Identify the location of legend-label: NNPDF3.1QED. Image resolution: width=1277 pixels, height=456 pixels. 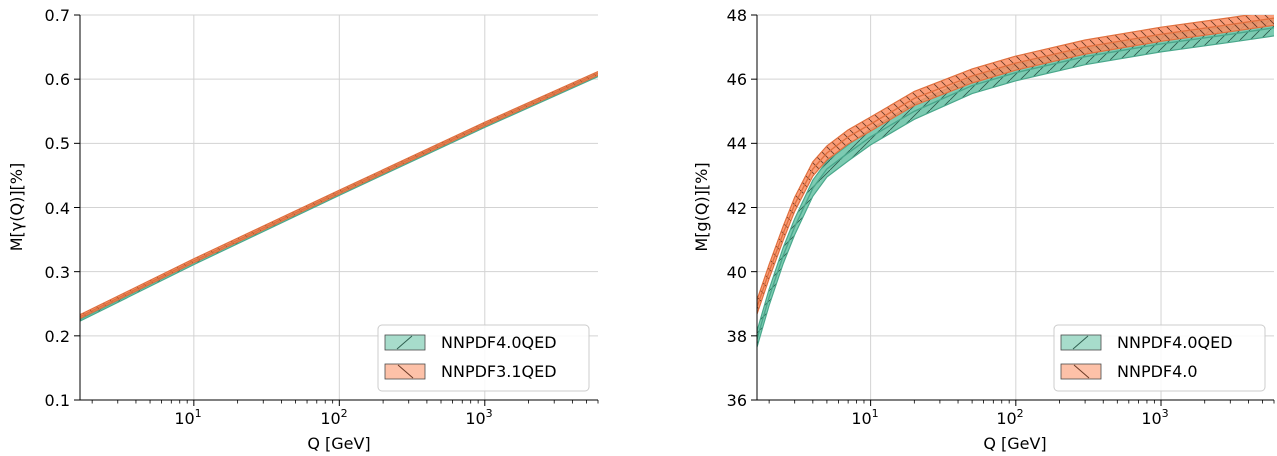
(499, 371).